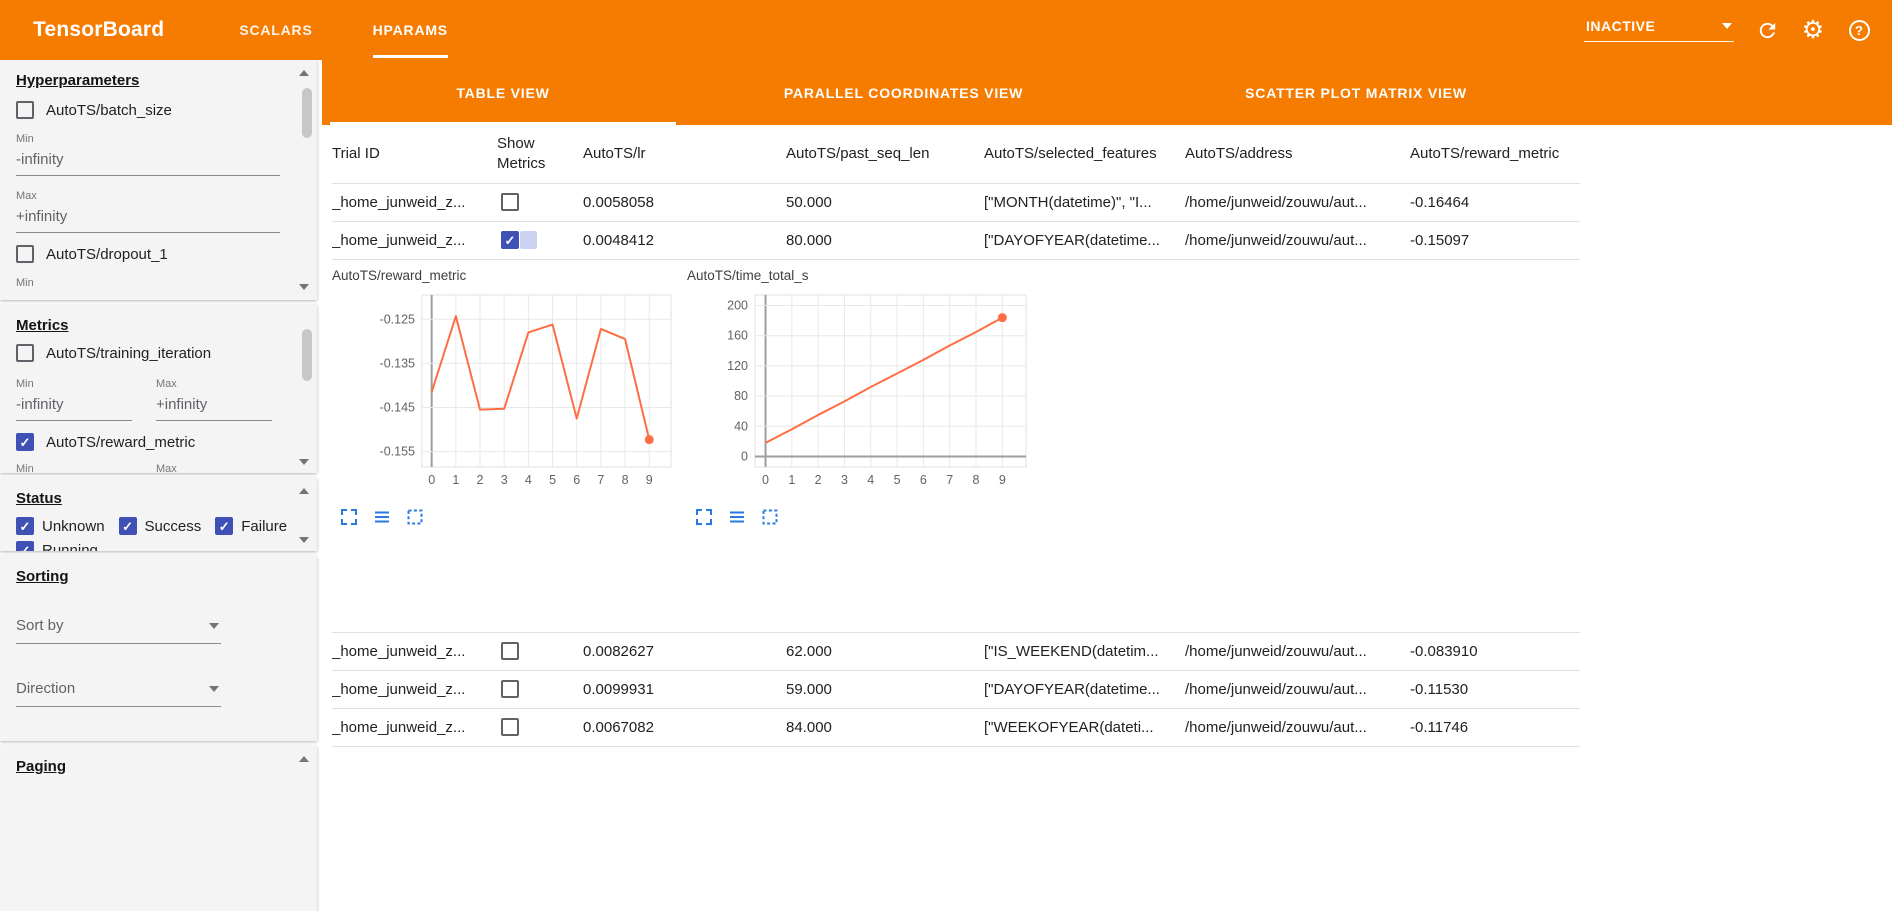  I want to click on svg-text: 7, so click(949, 480).